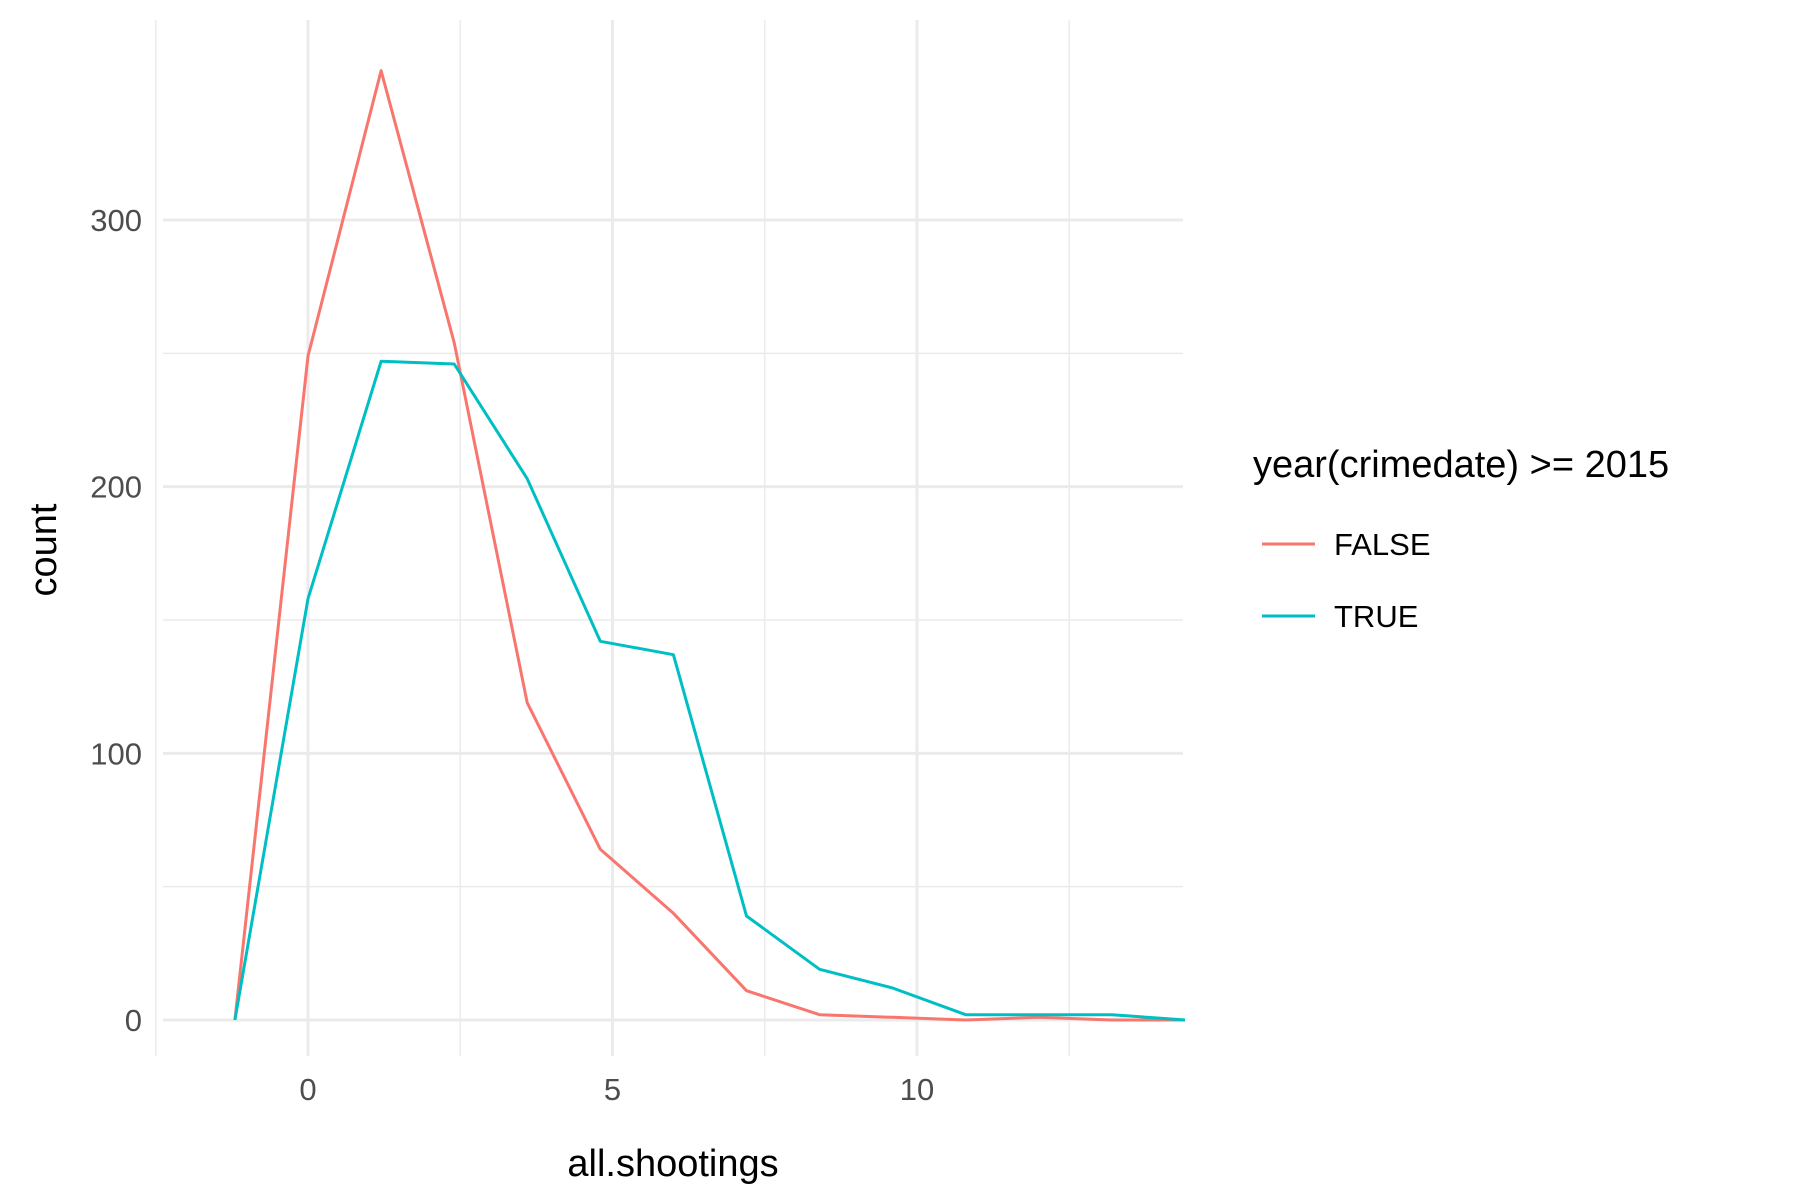 The image size is (1800, 1200). I want to click on legend-label-true: TRUE, so click(1376, 616).